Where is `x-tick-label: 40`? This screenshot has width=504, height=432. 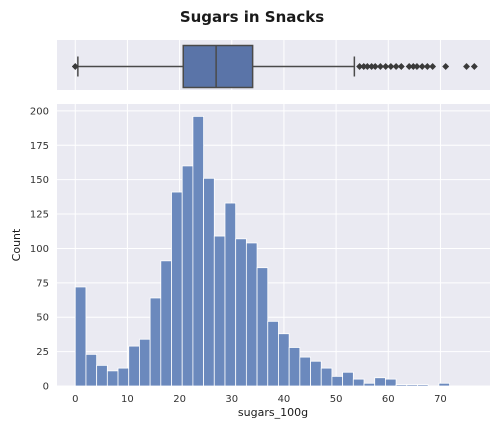 x-tick-label: 40 is located at coordinates (284, 399).